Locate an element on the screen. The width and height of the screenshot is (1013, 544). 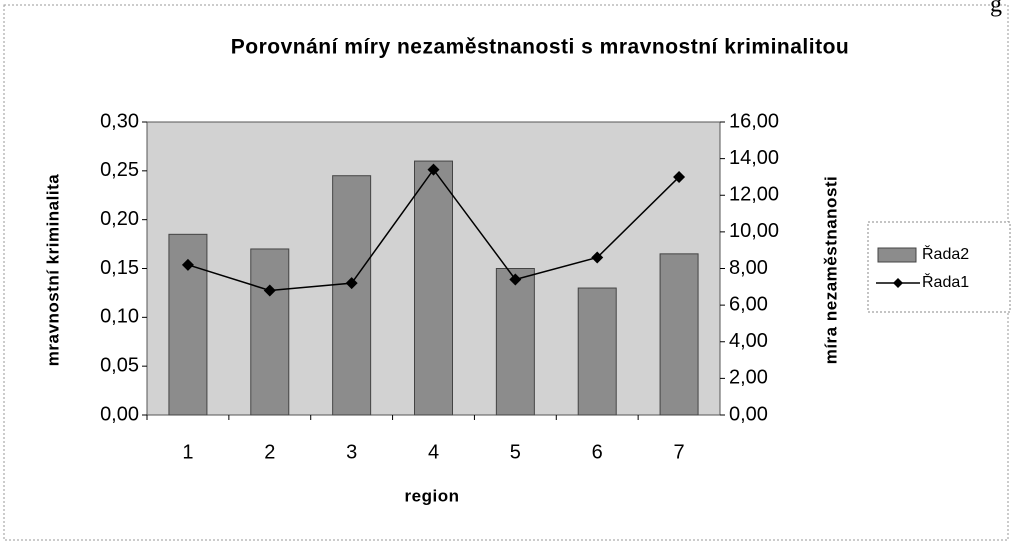
y-tick-label: 0,10 is located at coordinates (119, 317).